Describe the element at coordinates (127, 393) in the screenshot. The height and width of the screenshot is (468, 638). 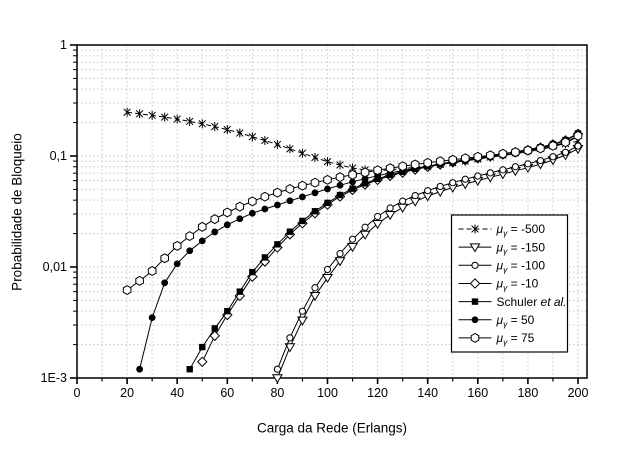
I see `x-tick-label: 20` at that location.